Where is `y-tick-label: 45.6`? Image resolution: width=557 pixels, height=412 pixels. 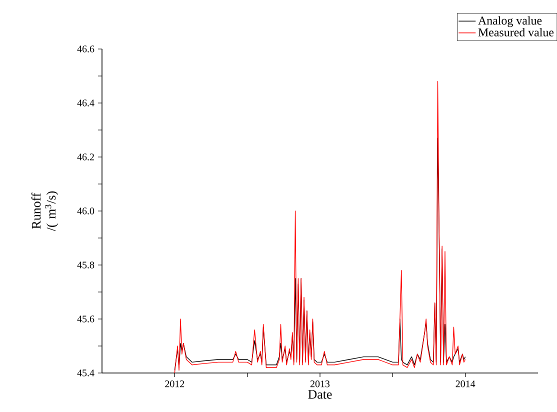
y-tick-label: 45.6 is located at coordinates (85, 319).